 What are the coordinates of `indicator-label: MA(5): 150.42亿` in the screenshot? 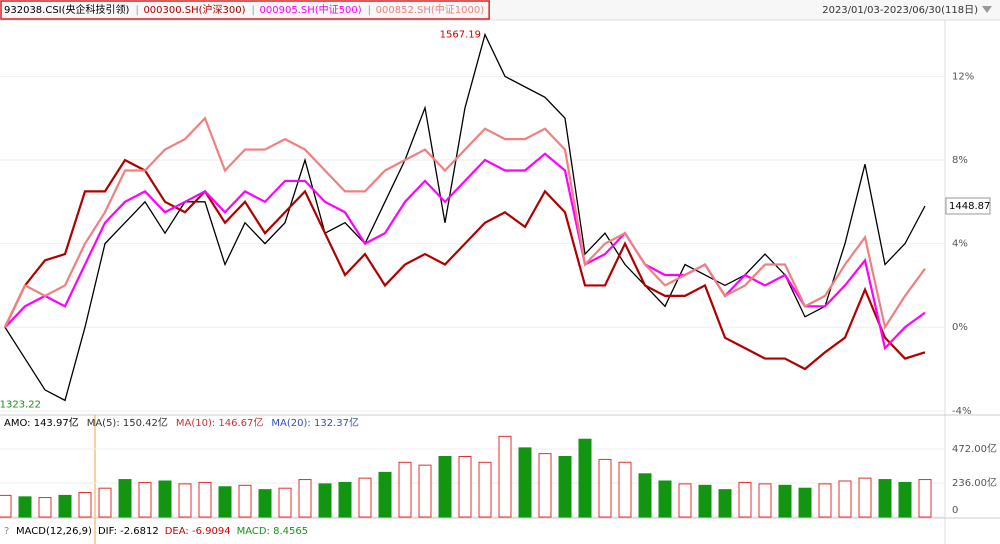 It's located at (127, 422).